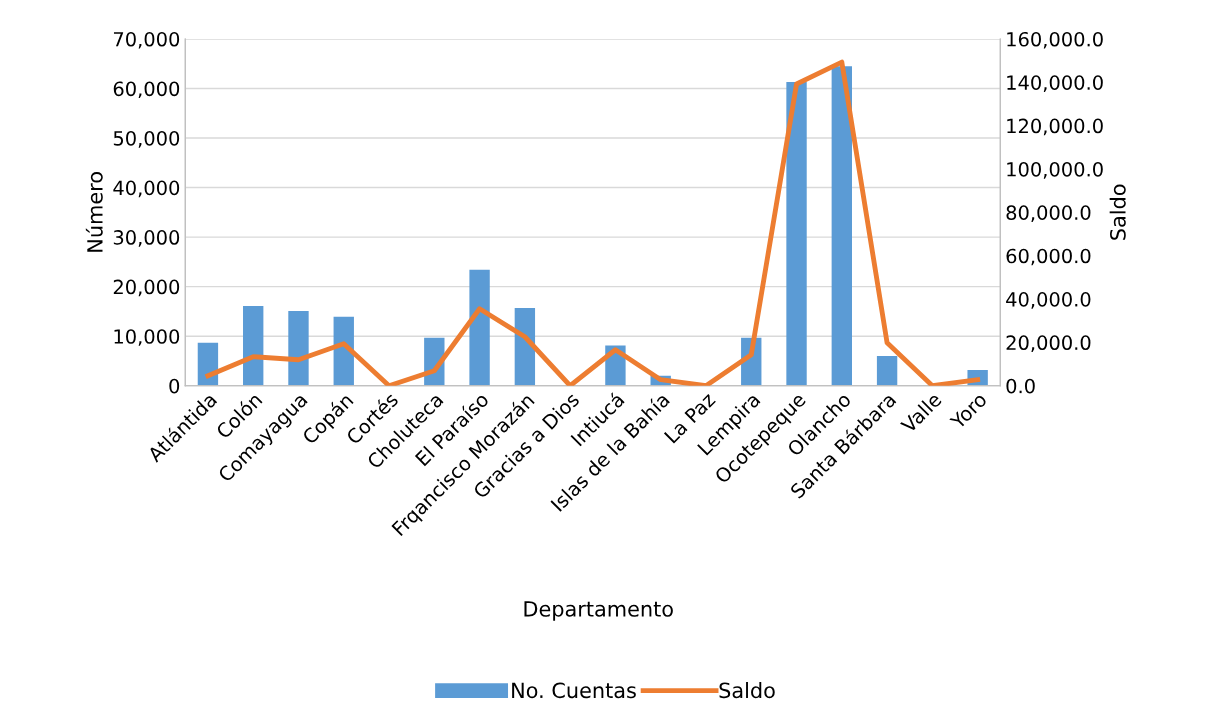 The image size is (1211, 721). What do you see at coordinates (968, 411) in the screenshot?
I see `x-tick-label: Yoro` at bounding box center [968, 411].